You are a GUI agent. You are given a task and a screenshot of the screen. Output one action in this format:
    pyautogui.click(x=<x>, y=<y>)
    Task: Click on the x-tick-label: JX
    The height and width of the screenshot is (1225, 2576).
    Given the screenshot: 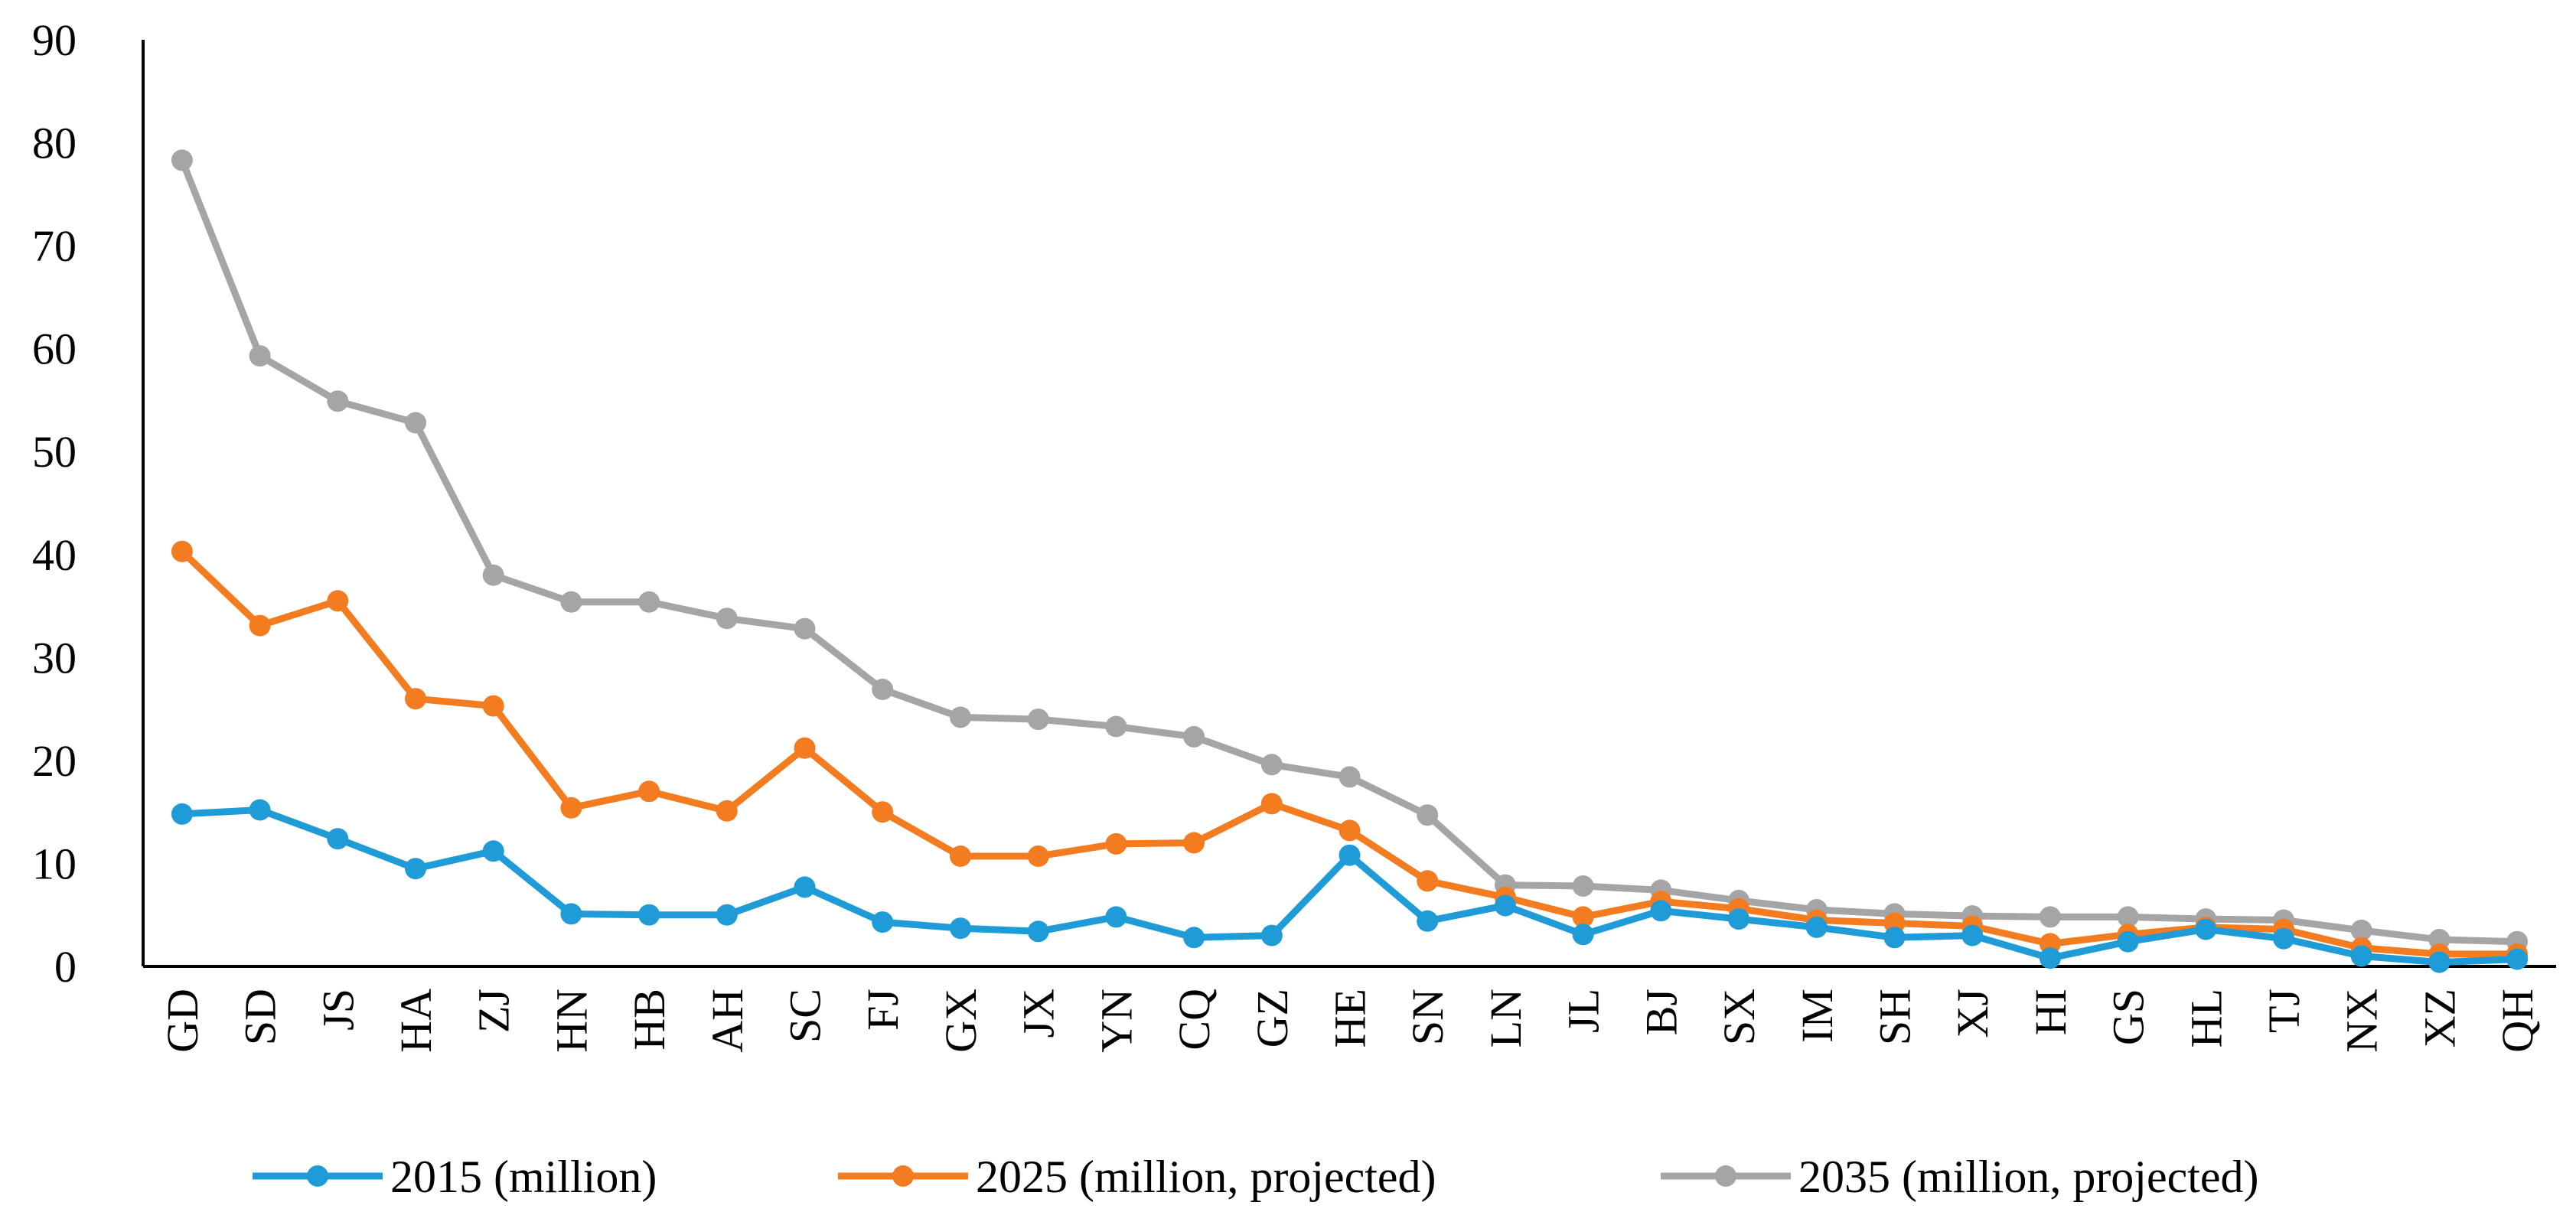 What is the action you would take?
    pyautogui.click(x=1039, y=1014)
    